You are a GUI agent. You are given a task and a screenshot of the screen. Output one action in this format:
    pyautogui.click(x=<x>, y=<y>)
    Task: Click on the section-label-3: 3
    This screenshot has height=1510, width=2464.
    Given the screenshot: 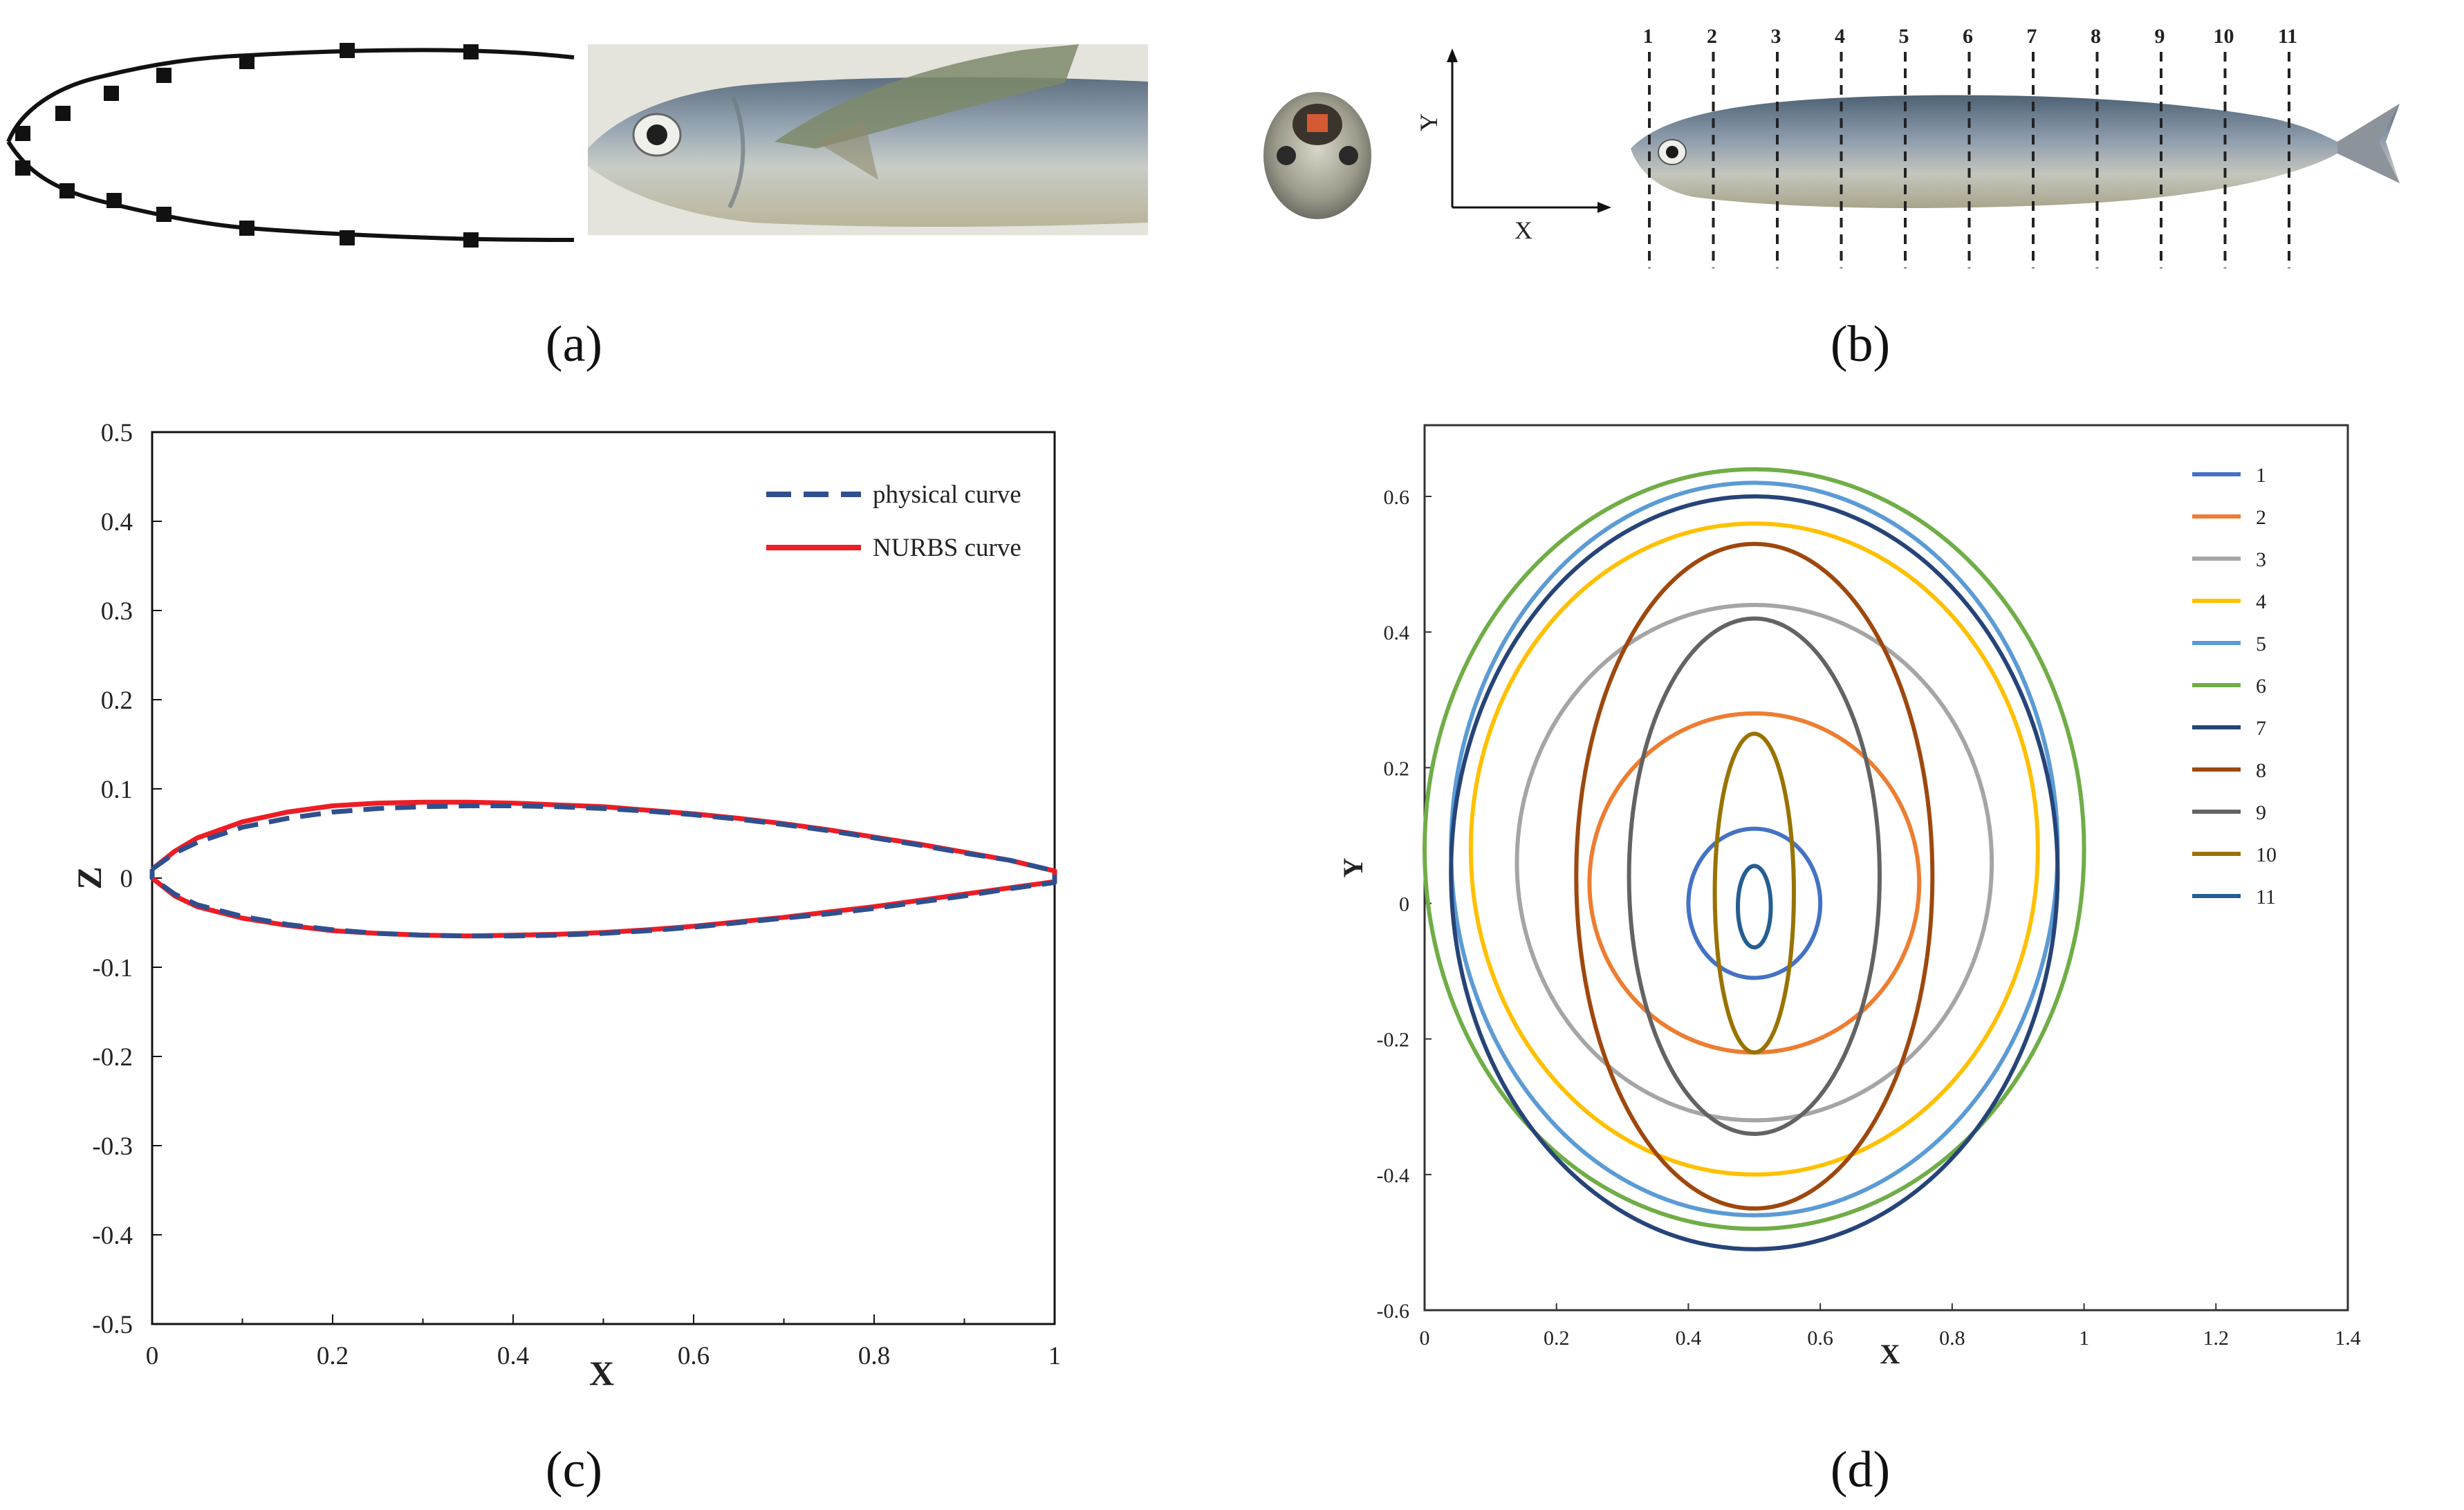 What is the action you would take?
    pyautogui.click(x=1776, y=36)
    